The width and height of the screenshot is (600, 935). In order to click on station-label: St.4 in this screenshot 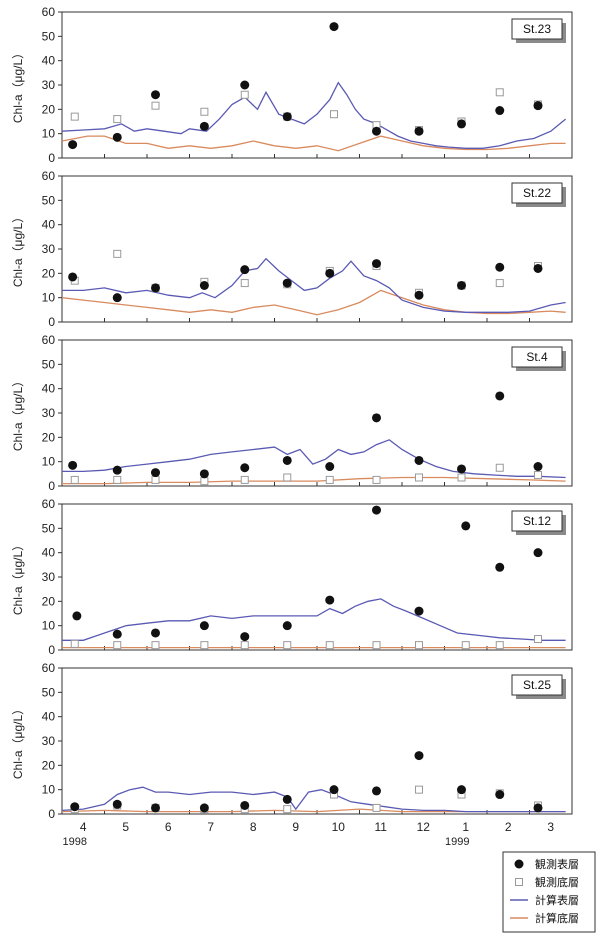, I will do `click(537, 357)`.